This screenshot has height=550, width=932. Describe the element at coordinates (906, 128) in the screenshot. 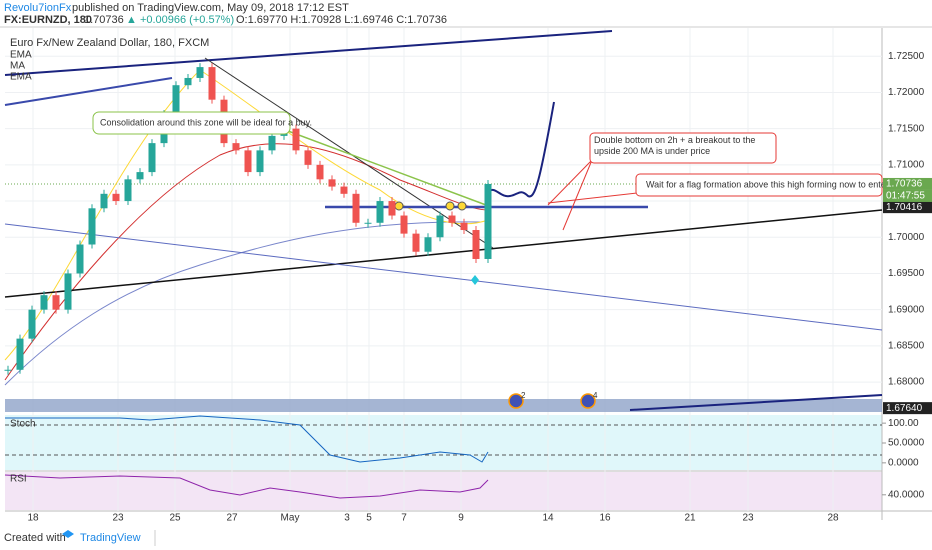

I see `y-tick-label: 1.71500` at that location.